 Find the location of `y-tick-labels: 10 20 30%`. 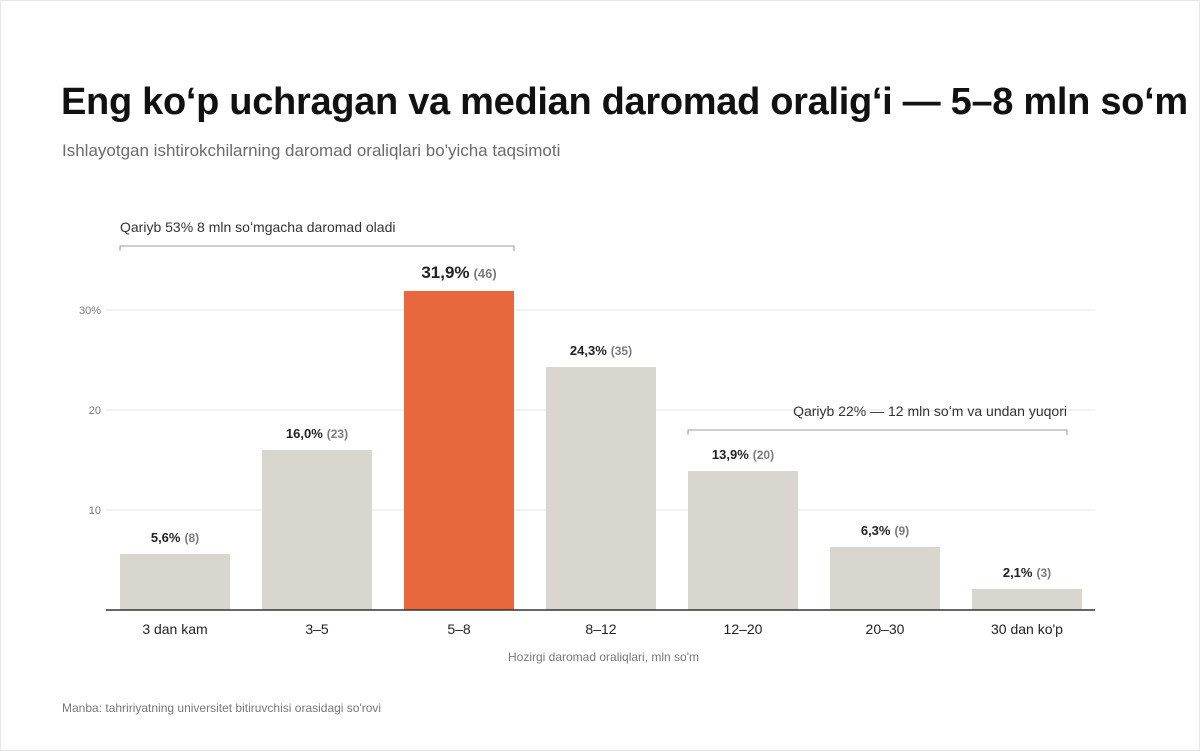

y-tick-labels: 10 20 30% is located at coordinates (90, 411).